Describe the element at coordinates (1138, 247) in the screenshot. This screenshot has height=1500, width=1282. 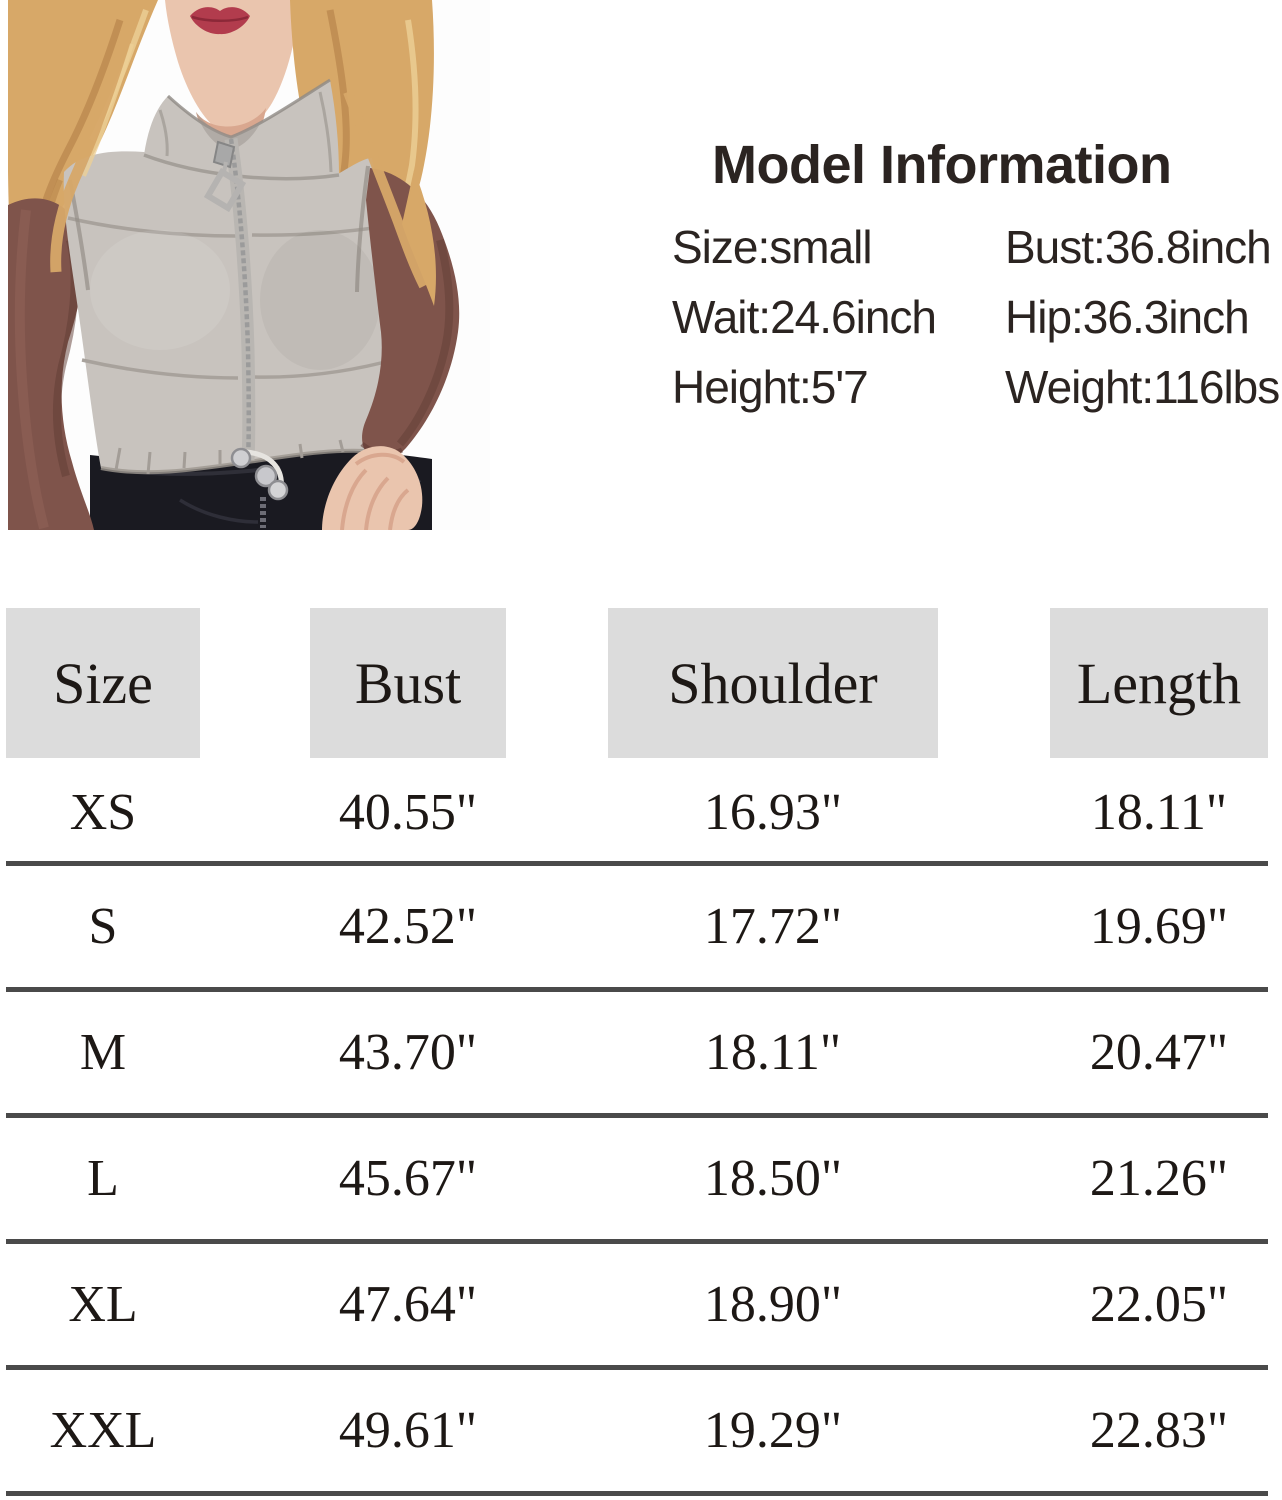
I see `model-bust: Bust:36.8inch` at that location.